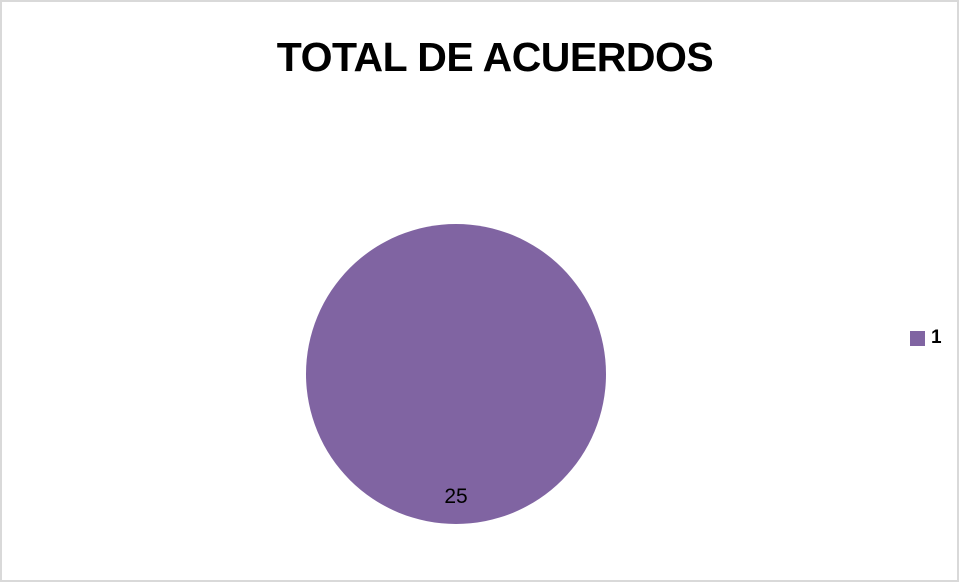 The width and height of the screenshot is (959, 582). What do you see at coordinates (936, 337) in the screenshot?
I see `legend-label: 1` at bounding box center [936, 337].